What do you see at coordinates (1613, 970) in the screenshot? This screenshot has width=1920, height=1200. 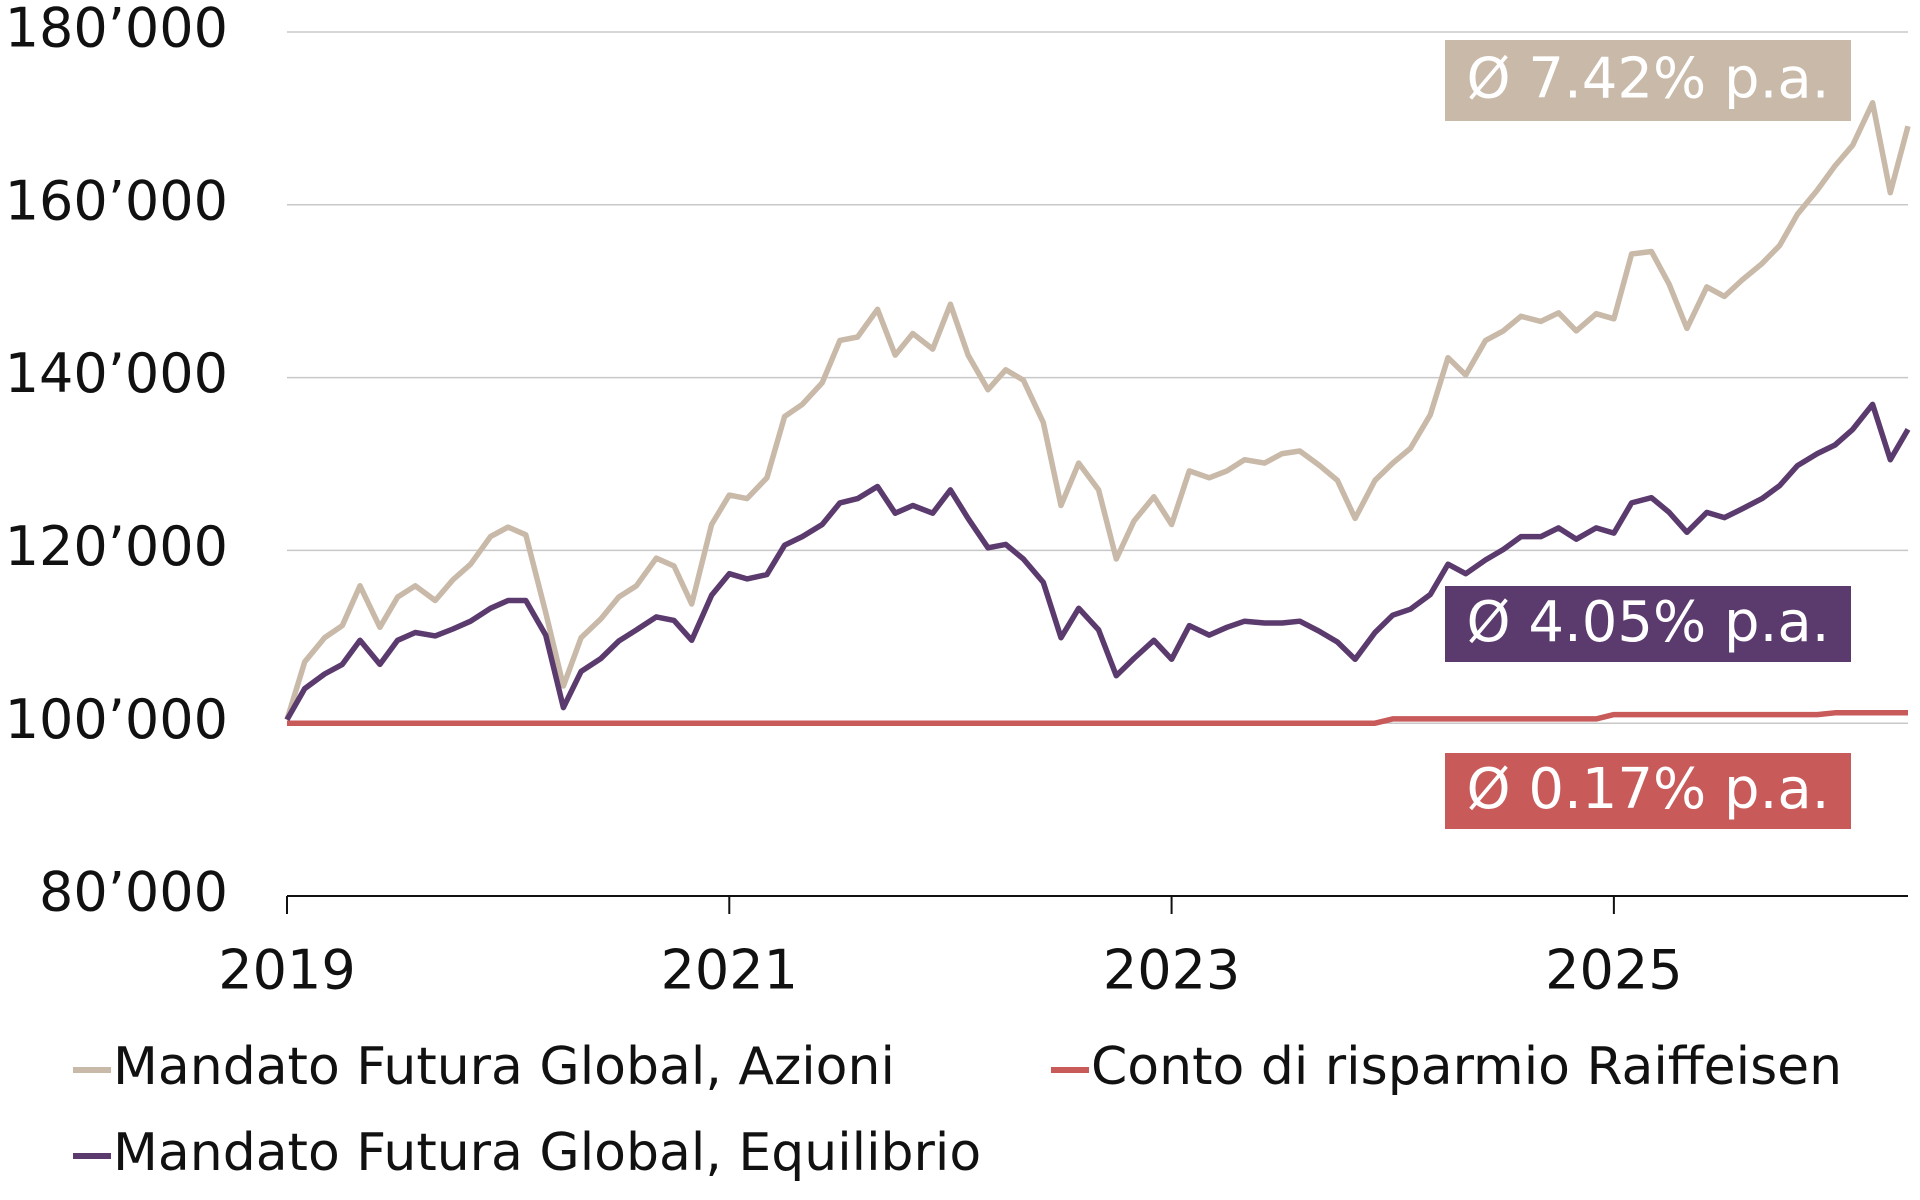 I see `x-tick-label: 2025` at bounding box center [1613, 970].